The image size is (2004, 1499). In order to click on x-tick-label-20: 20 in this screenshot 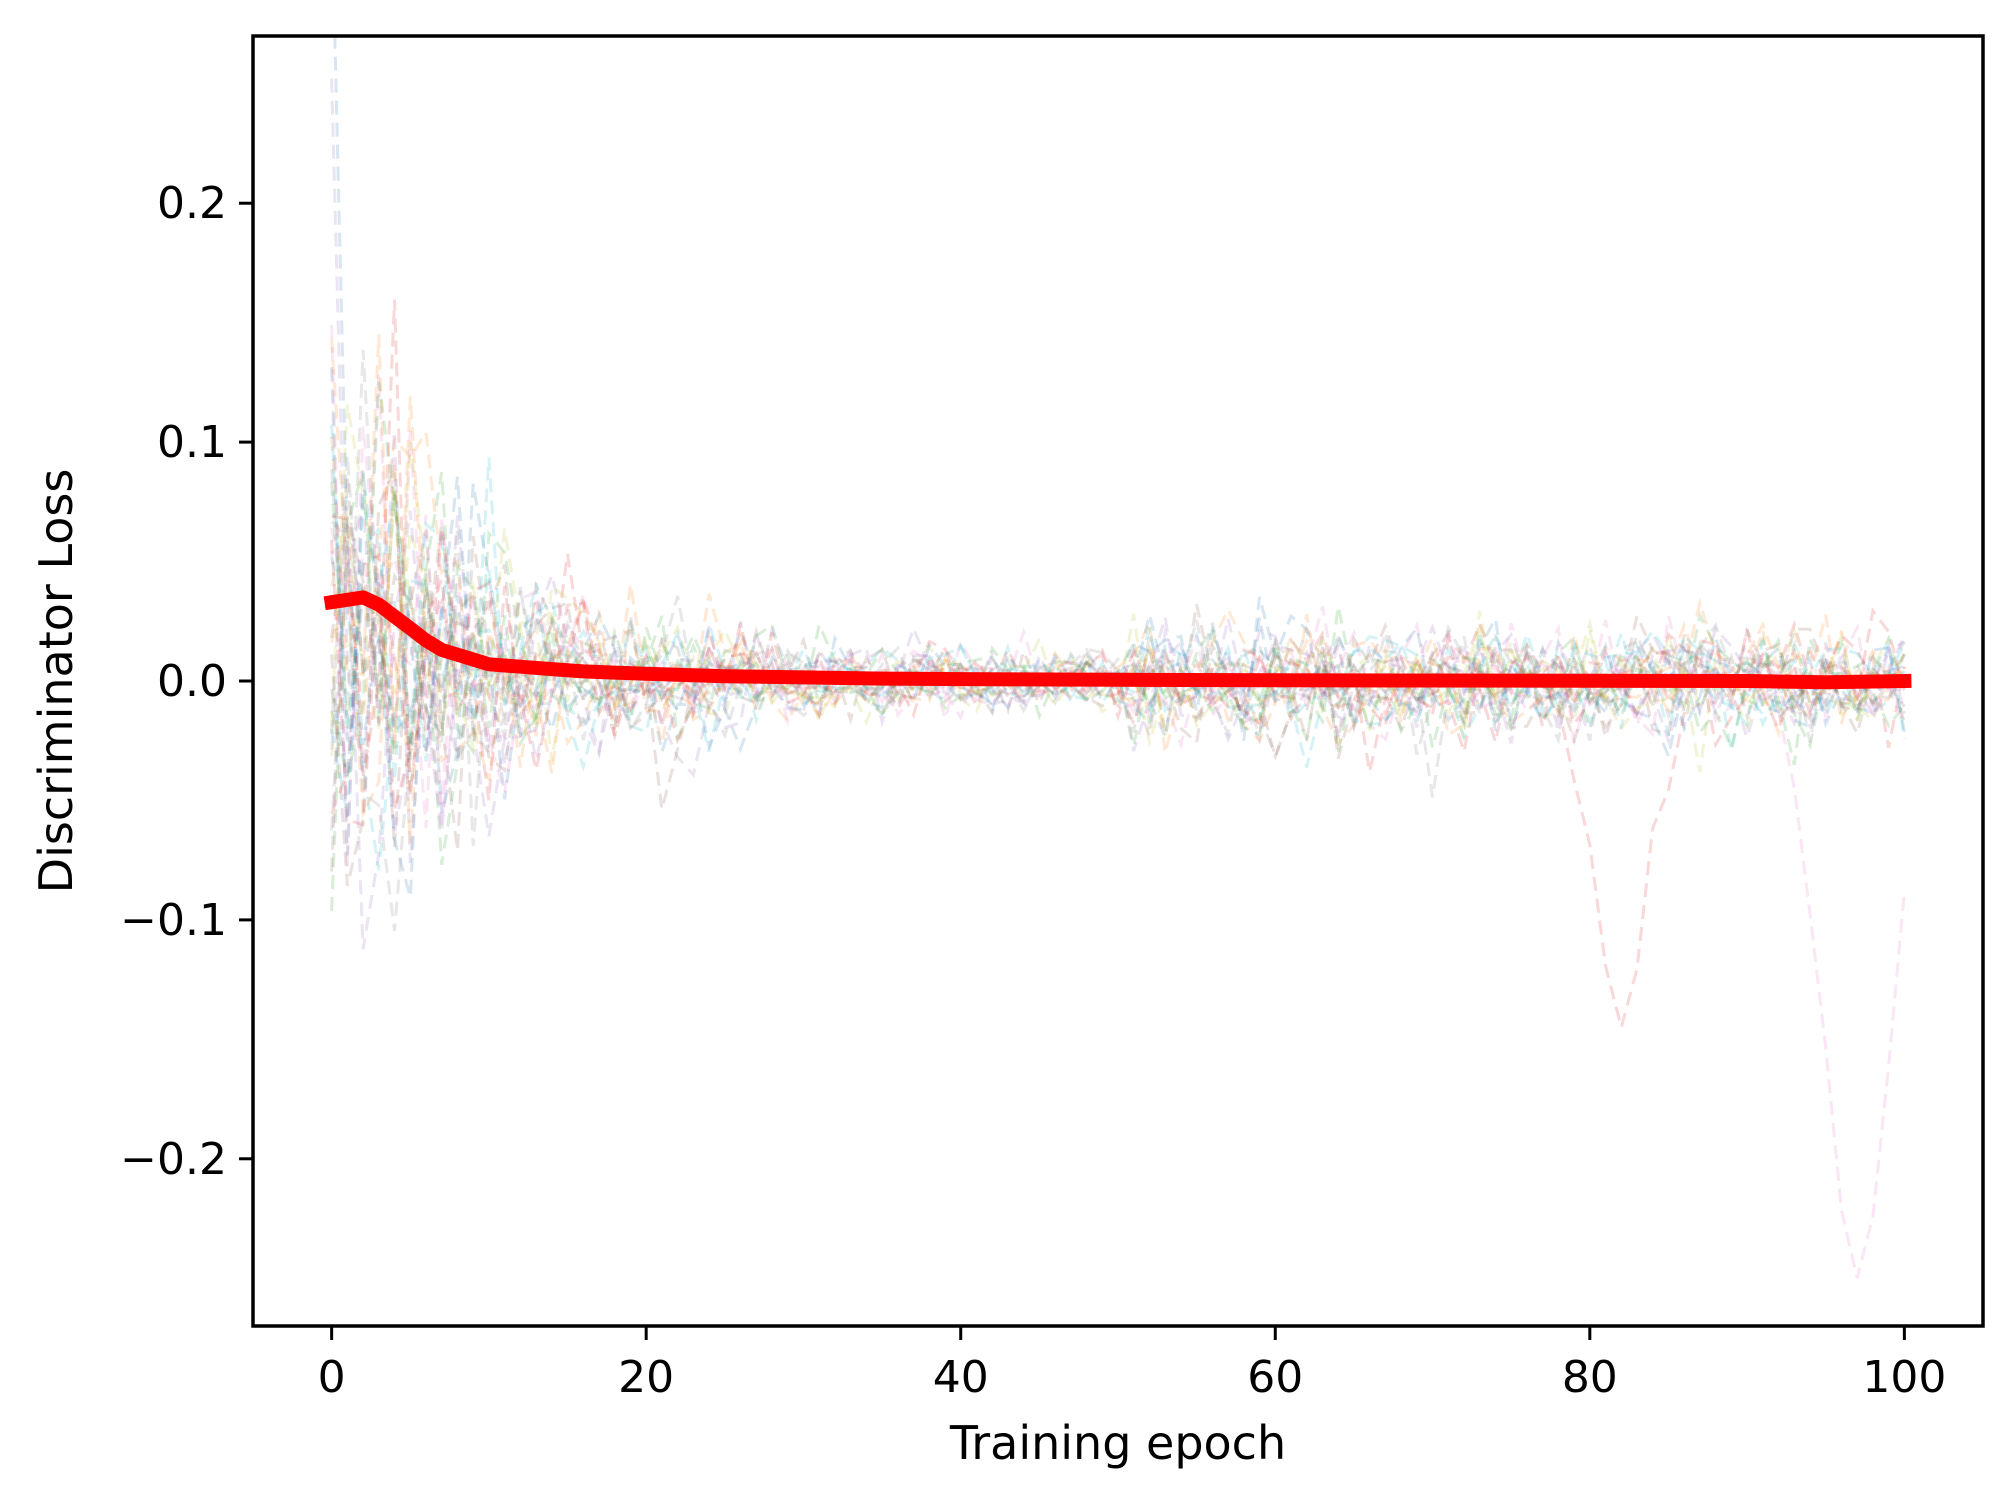, I will do `click(646, 1377)`.